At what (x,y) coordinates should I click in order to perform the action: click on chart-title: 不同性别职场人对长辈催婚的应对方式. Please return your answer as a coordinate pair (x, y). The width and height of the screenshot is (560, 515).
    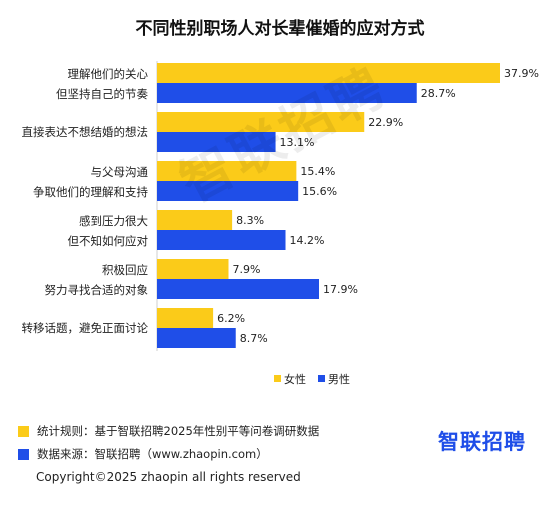
    Looking at the image, I should click on (280, 29).